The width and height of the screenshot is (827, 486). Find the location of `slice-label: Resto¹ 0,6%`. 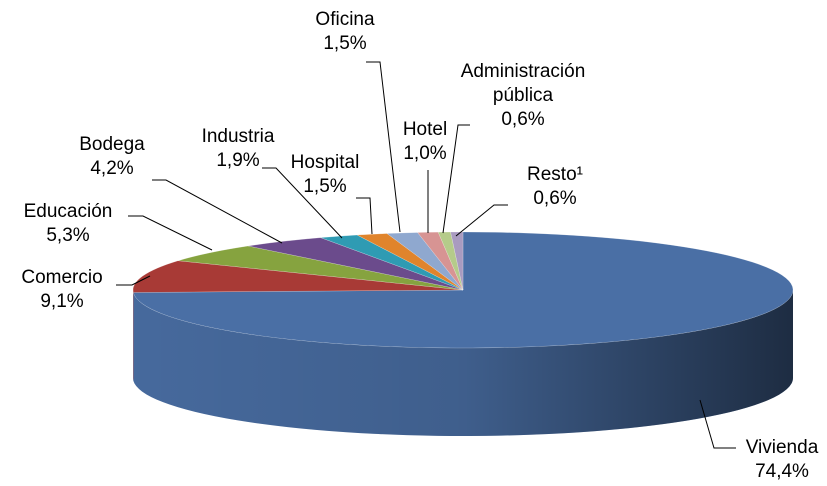

slice-label: Resto¹ 0,6% is located at coordinates (555, 187).